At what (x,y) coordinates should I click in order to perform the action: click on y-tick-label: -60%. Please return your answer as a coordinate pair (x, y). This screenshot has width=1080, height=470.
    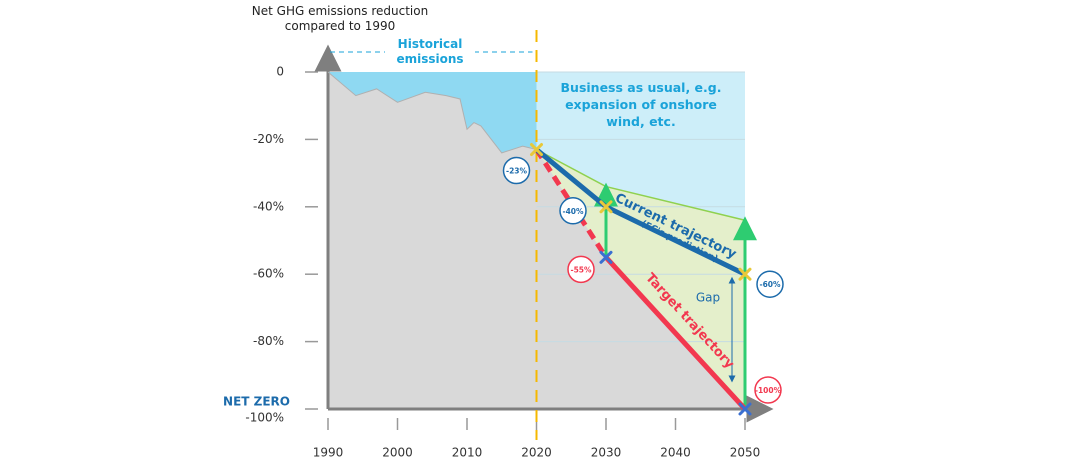
    Looking at the image, I should click on (268, 274).